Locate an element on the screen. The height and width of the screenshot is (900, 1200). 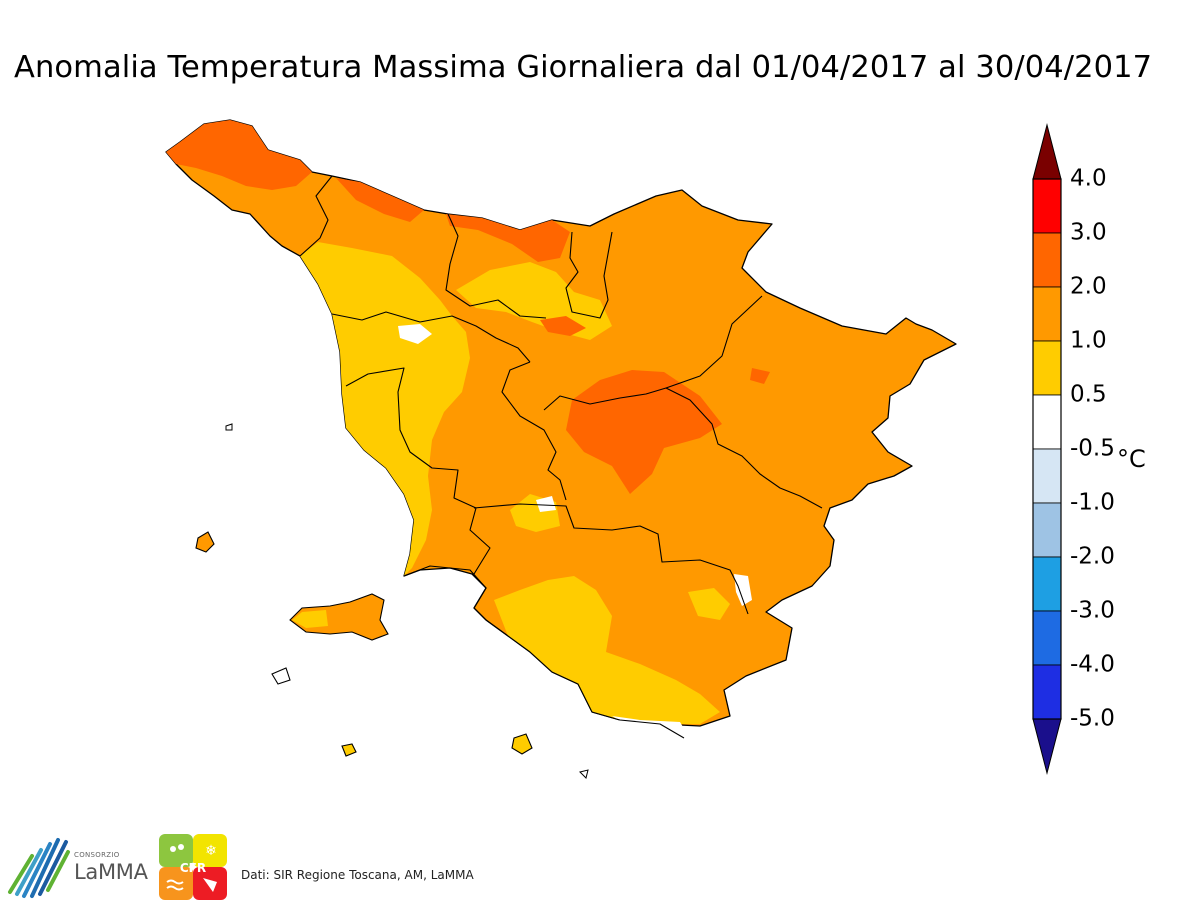
colorbar-tick-label: -0.5 is located at coordinates (1092, 448).